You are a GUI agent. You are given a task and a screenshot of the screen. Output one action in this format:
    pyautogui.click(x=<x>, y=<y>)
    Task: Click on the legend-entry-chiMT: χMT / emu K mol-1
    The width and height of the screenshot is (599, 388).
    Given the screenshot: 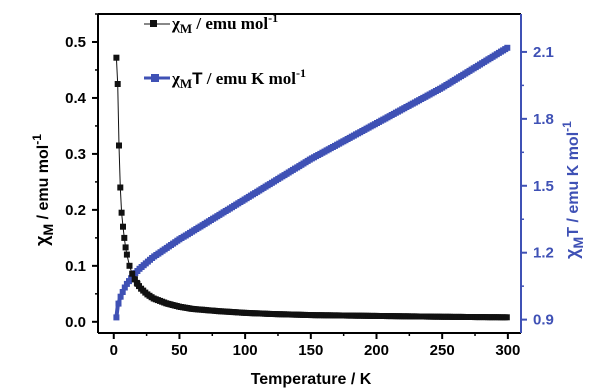 What is the action you would take?
    pyautogui.click(x=225, y=78)
    